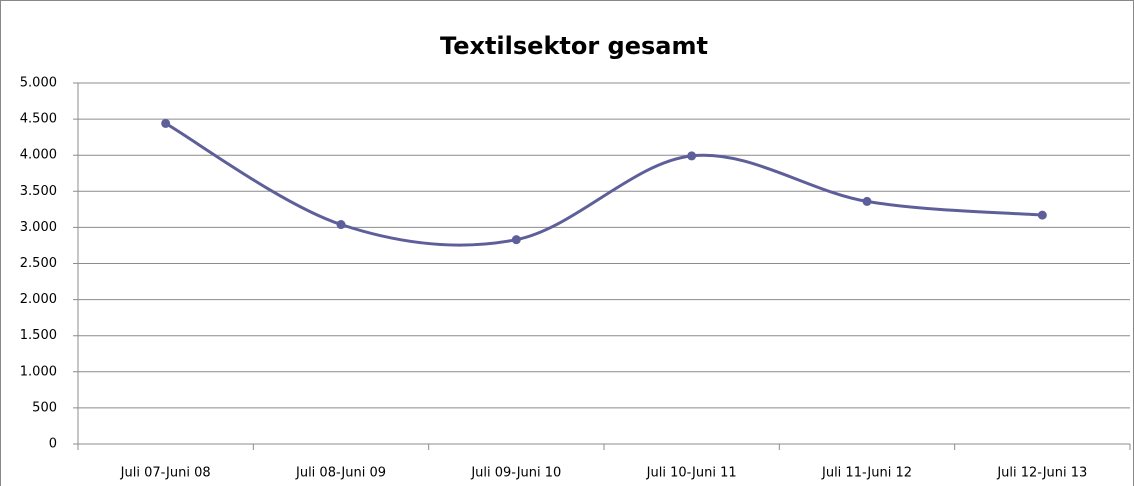 The width and height of the screenshot is (1134, 486). What do you see at coordinates (340, 473) in the screenshot?
I see `x-tick-label: Juli 08-Juni 09` at bounding box center [340, 473].